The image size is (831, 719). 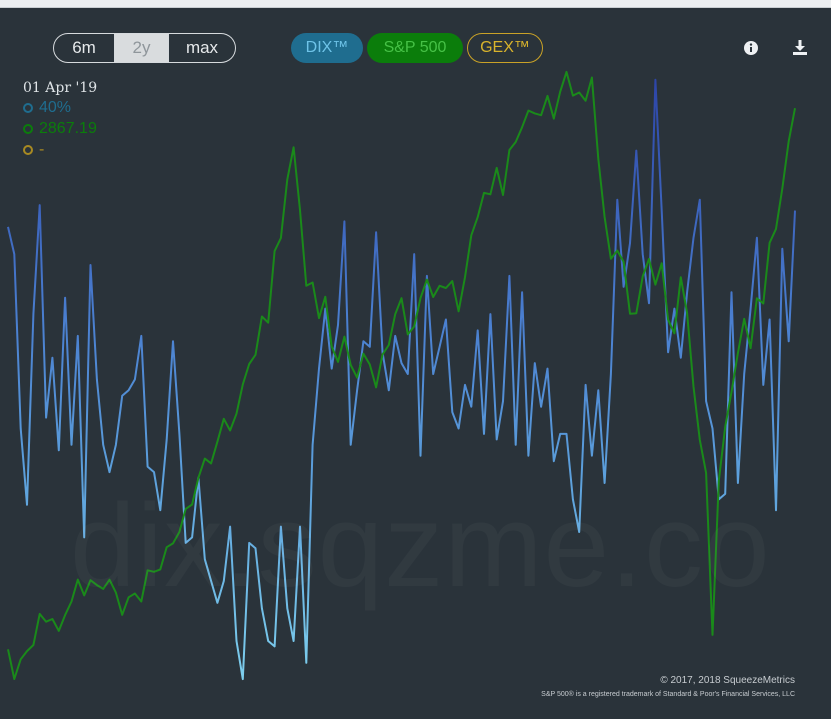 I want to click on tooltip-spx-value: 2867.19, so click(x=68, y=128).